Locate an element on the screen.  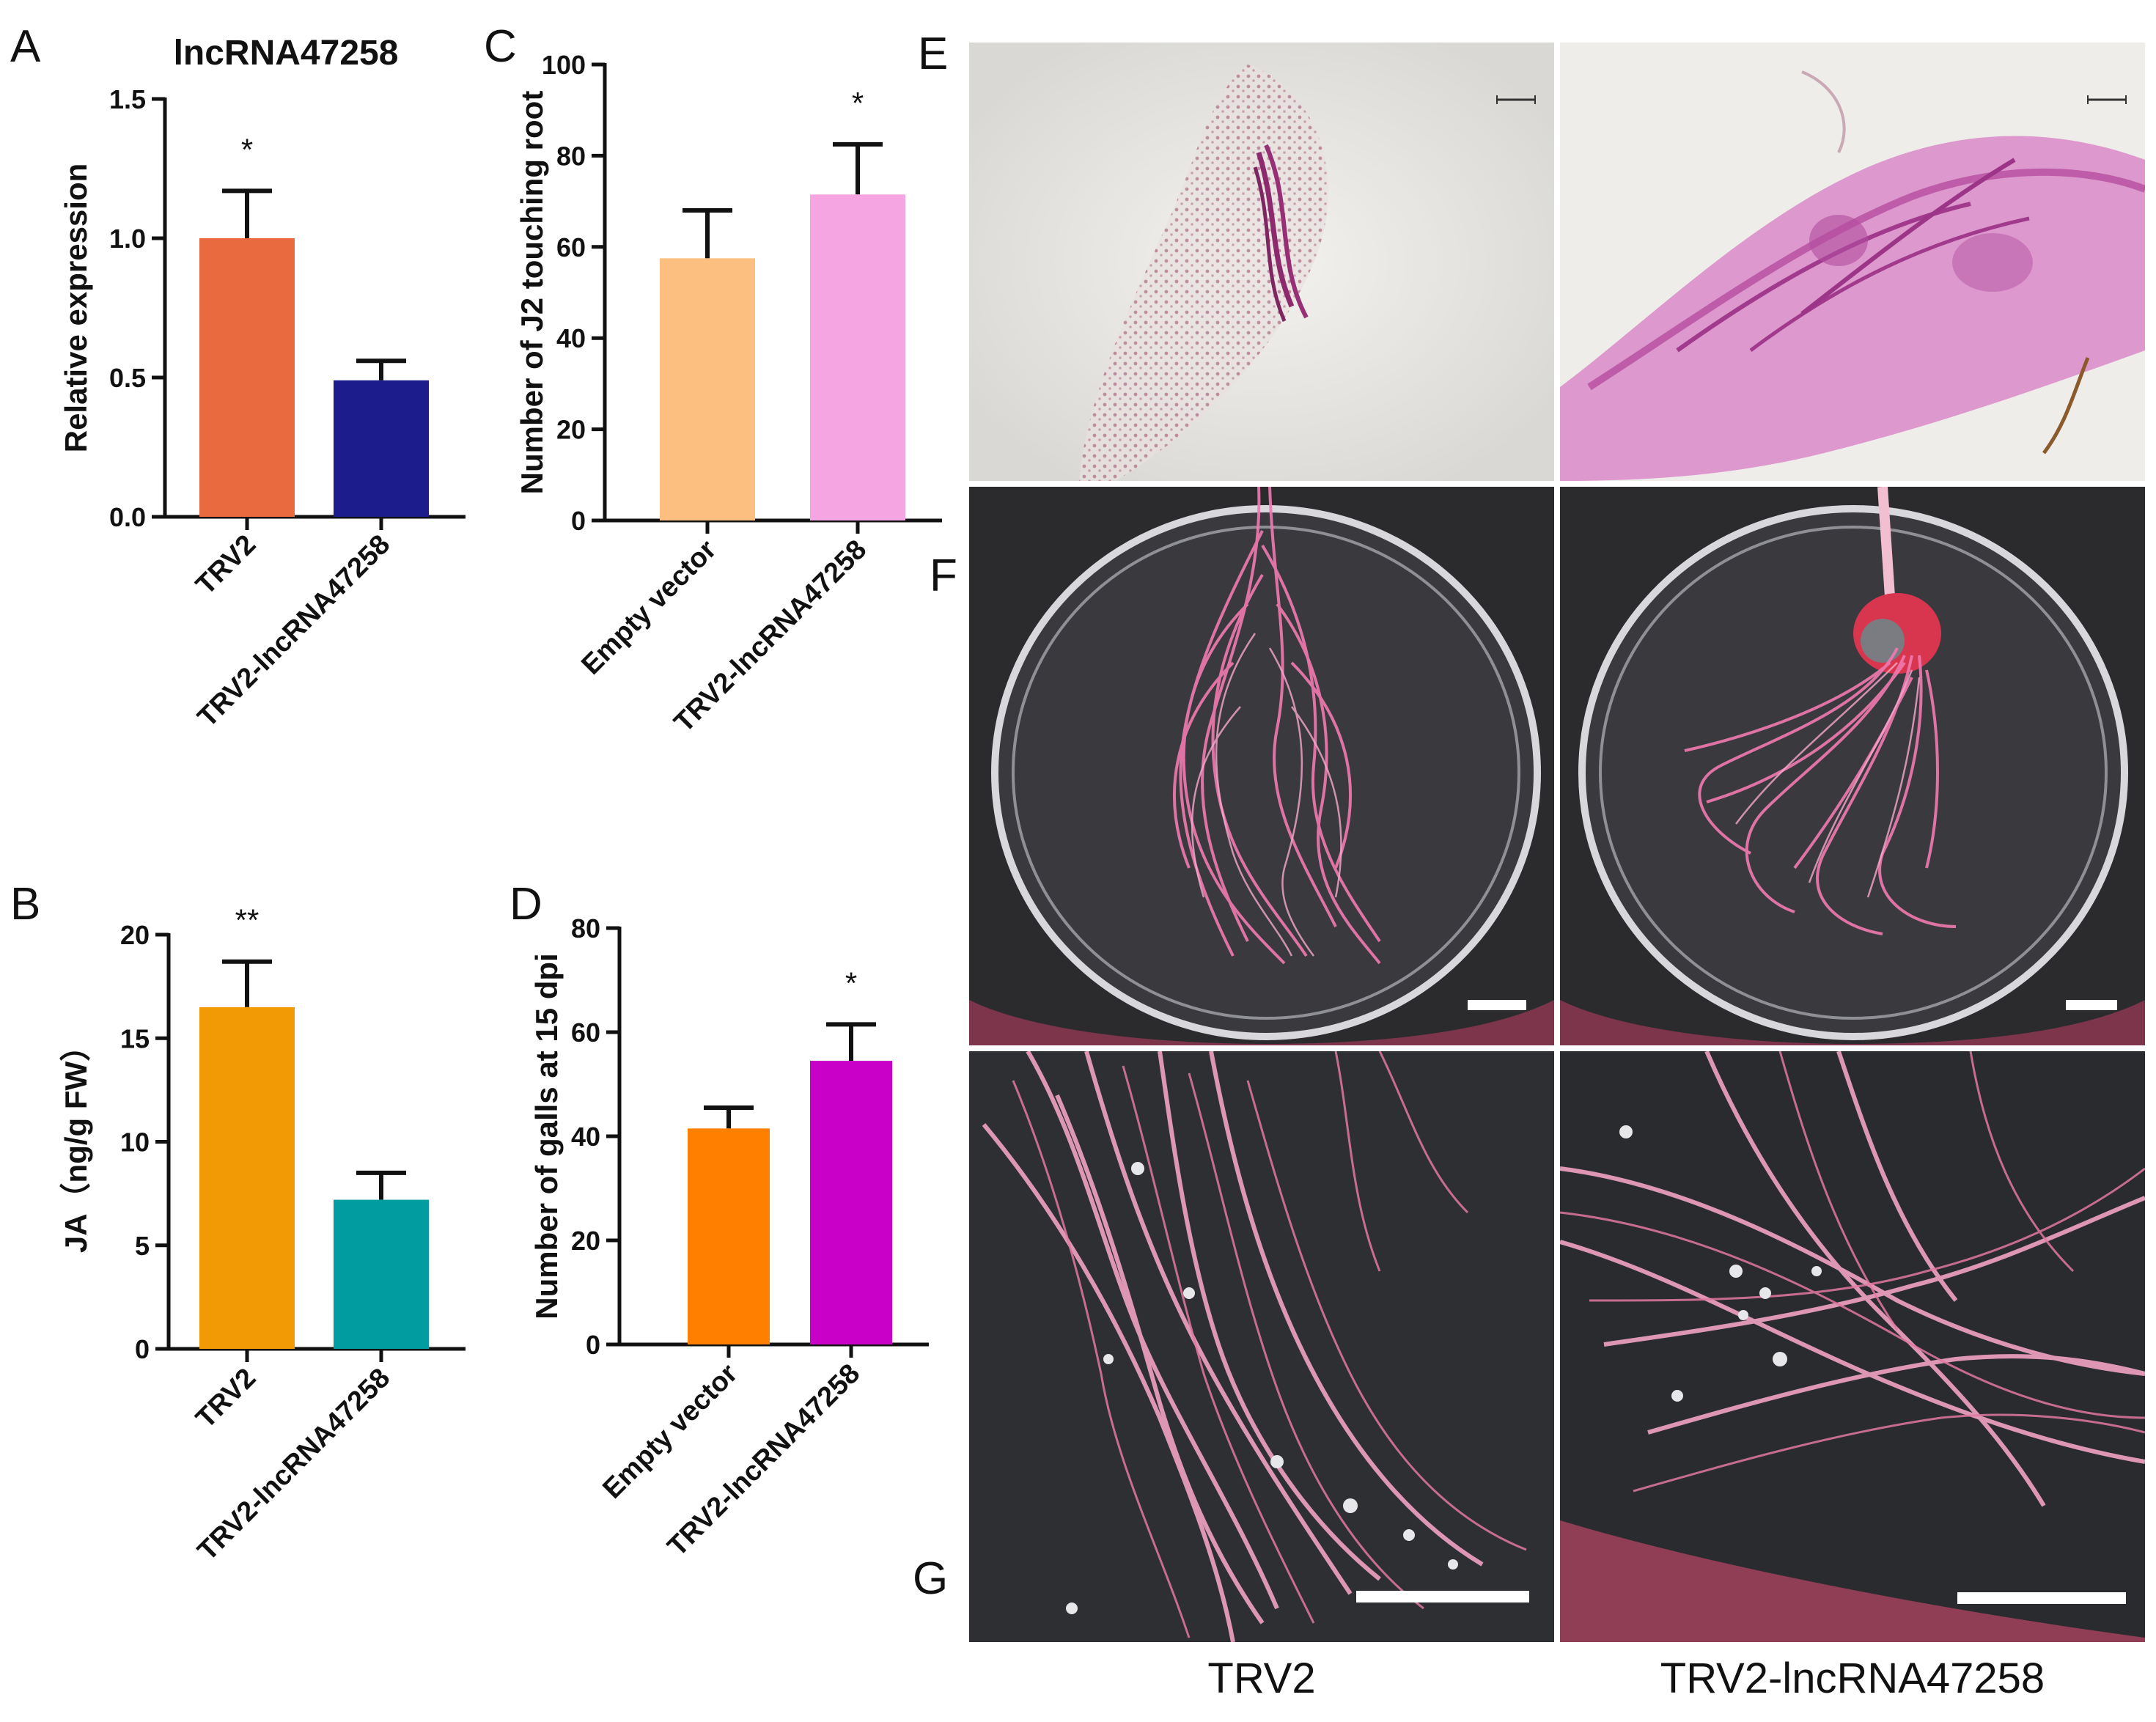
y-tick-label: 0.5 is located at coordinates (127, 378).